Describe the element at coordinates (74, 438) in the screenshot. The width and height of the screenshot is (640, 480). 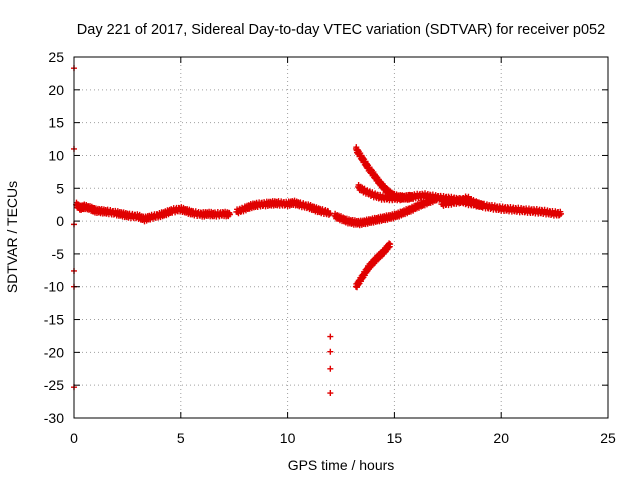
I see `x-tick-label: 0` at that location.